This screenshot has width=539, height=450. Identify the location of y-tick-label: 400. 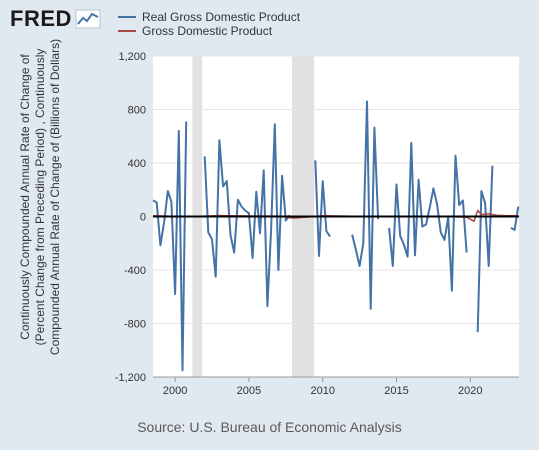
(137, 164).